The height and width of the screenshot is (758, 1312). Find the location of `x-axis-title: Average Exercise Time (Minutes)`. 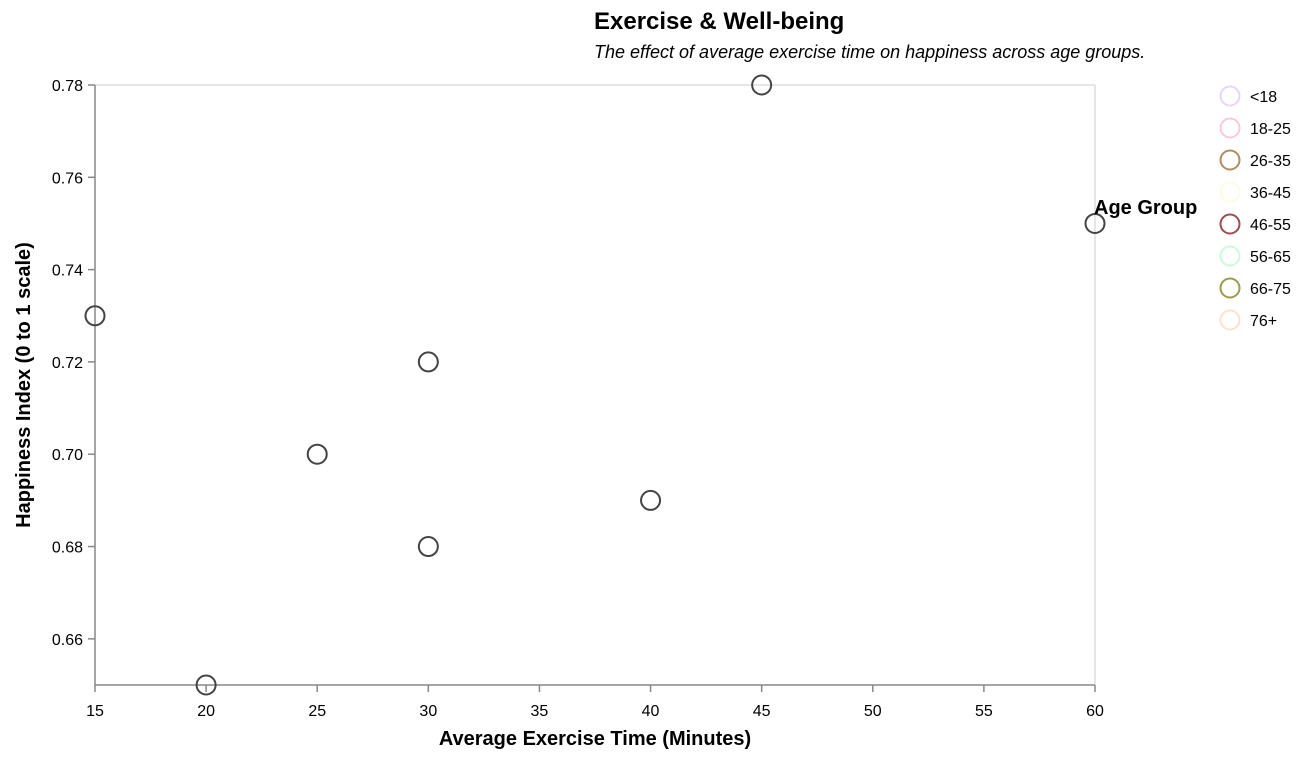

x-axis-title: Average Exercise Time (Minutes) is located at coordinates (595, 739).